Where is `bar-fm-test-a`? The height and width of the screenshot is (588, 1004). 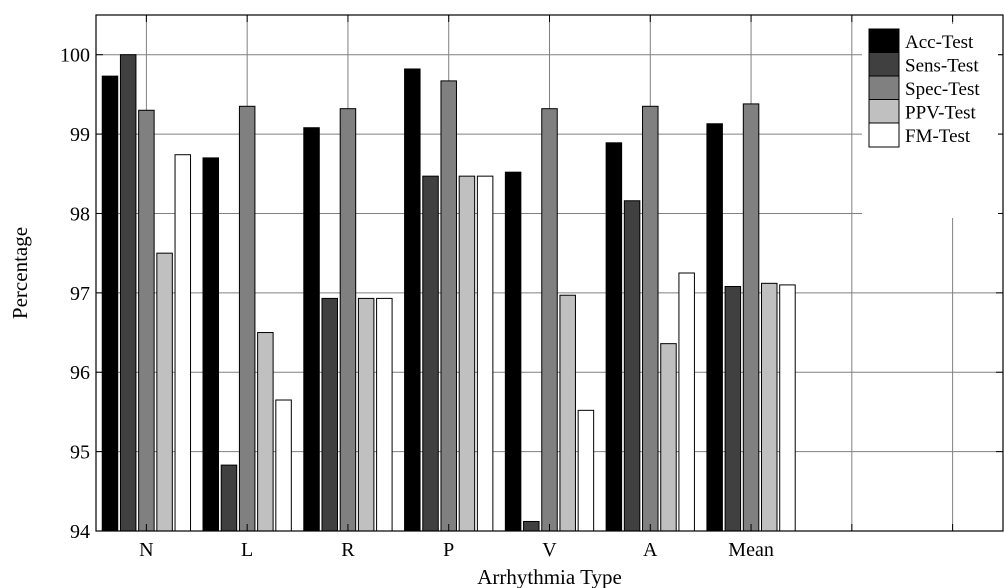 bar-fm-test-a is located at coordinates (686, 402).